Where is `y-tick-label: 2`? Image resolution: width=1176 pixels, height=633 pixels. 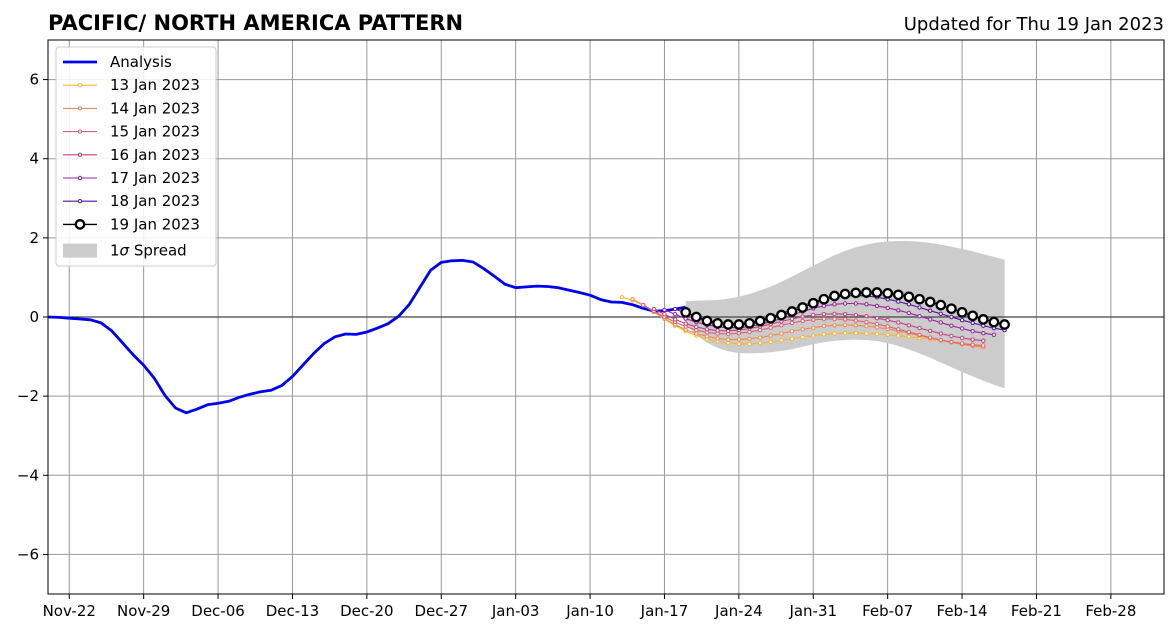 y-tick-label: 2 is located at coordinates (34, 238).